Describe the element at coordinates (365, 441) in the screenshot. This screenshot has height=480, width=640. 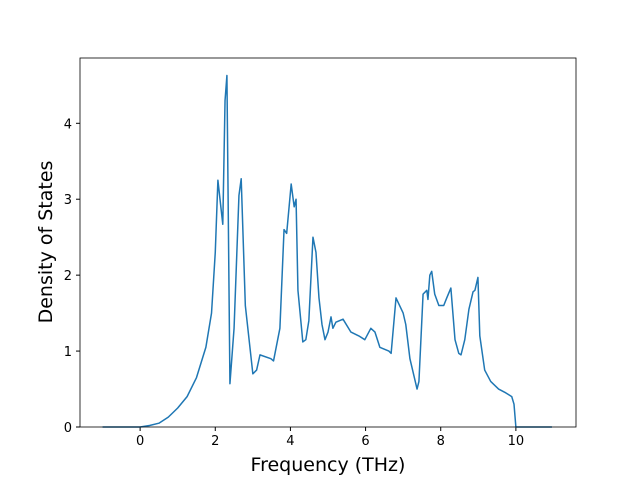
I see `x-tick-label: 6` at that location.